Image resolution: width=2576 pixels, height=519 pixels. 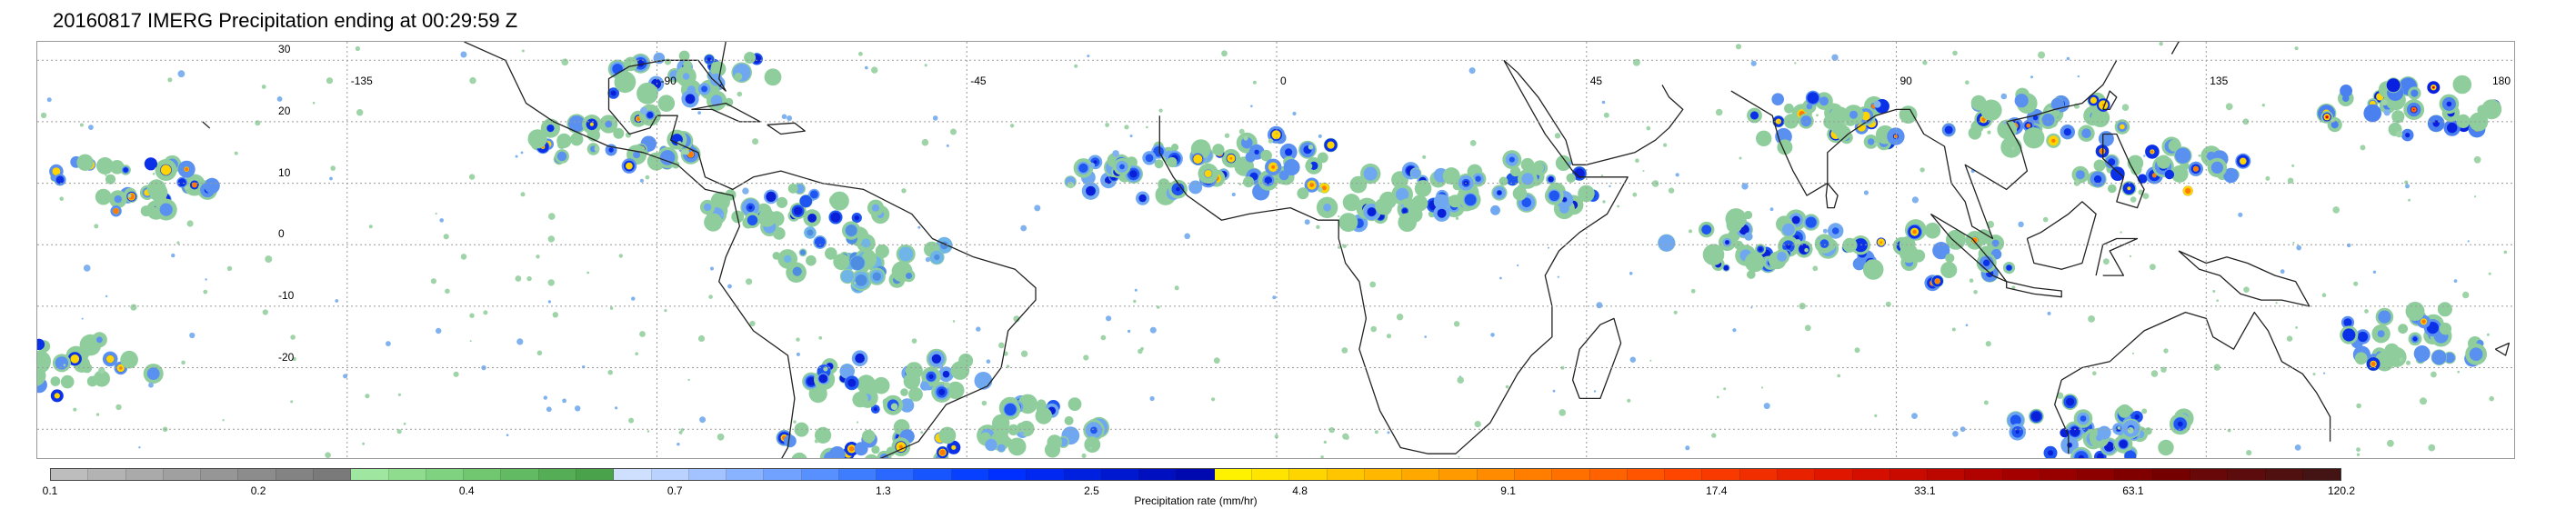 I want to click on coastline-java, so click(x=2034, y=289).